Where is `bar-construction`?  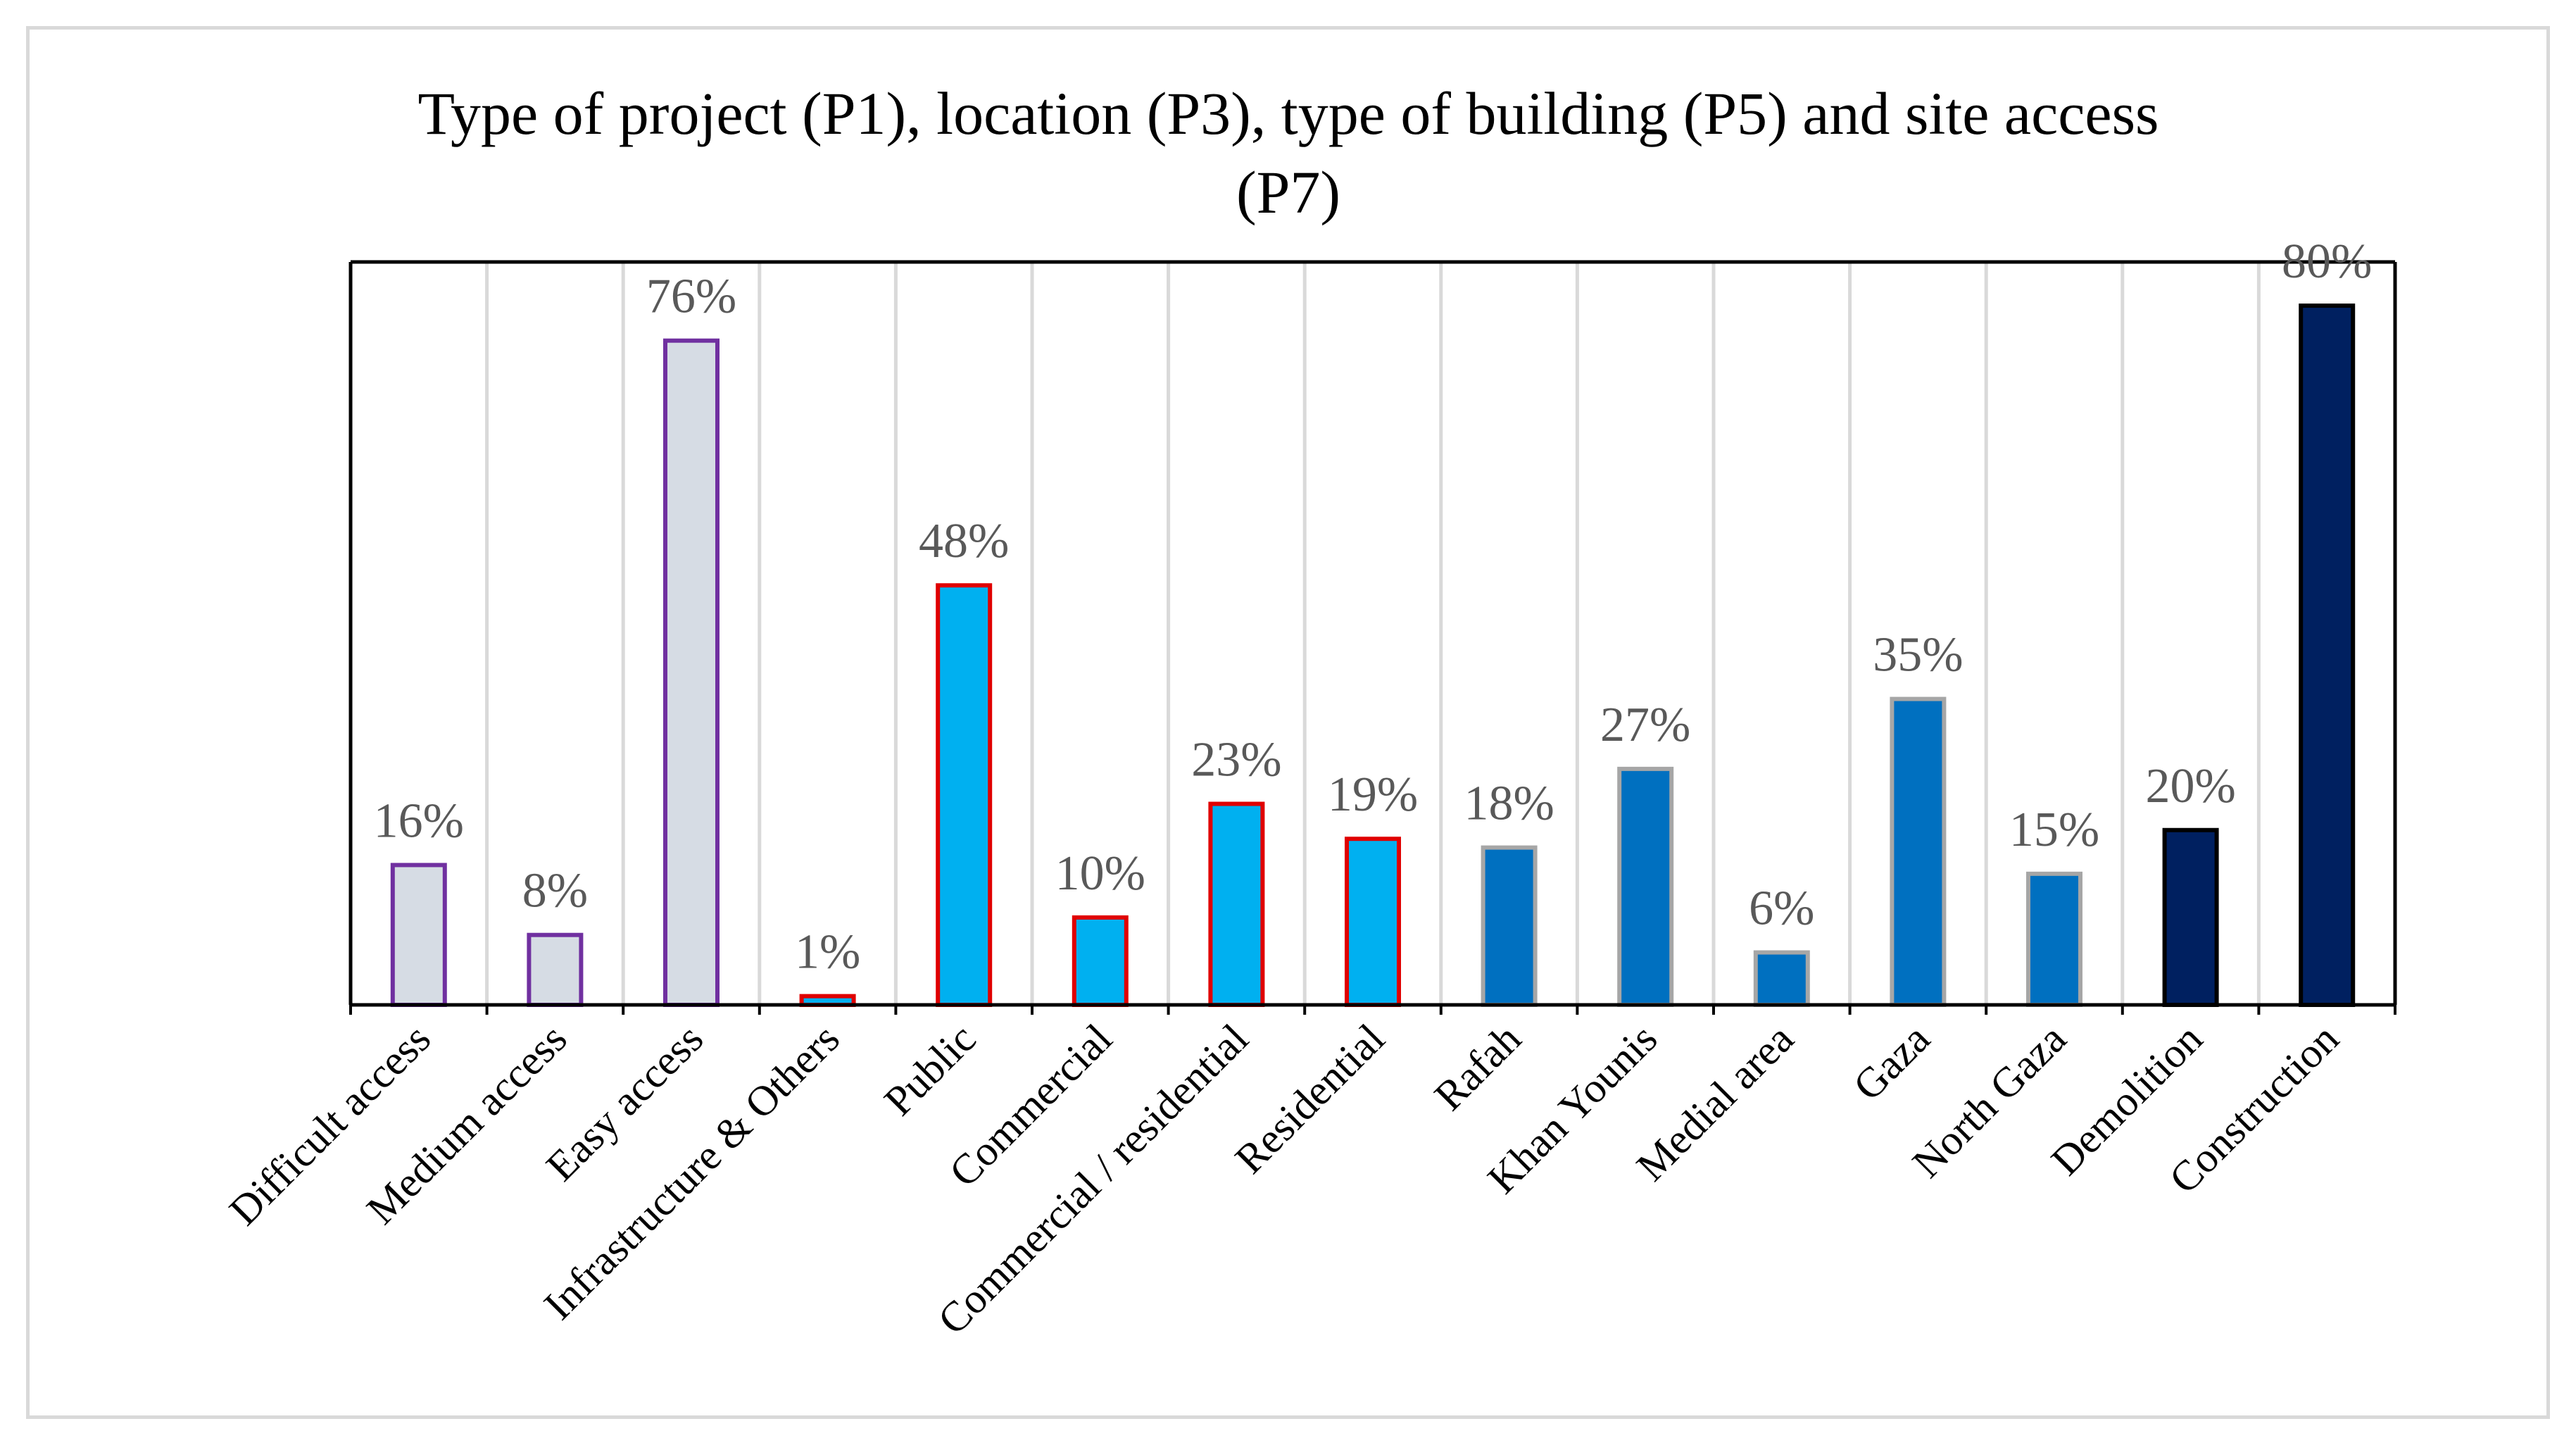 bar-construction is located at coordinates (2327, 656).